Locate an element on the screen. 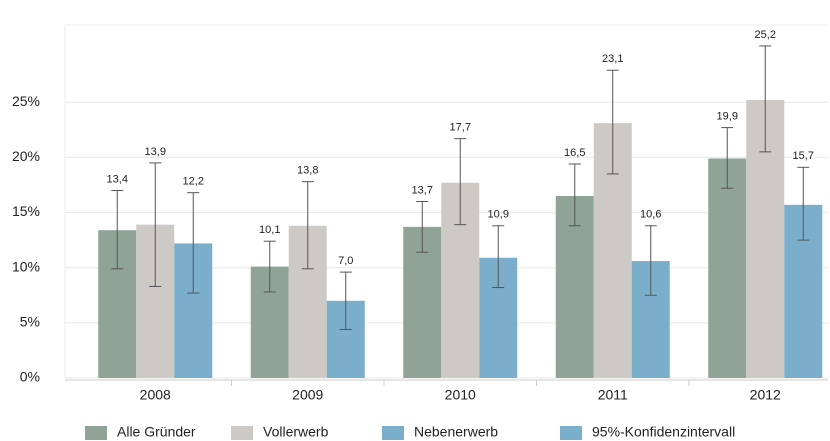 The width and height of the screenshot is (830, 441). x-tick-label: 2009 is located at coordinates (307, 395).